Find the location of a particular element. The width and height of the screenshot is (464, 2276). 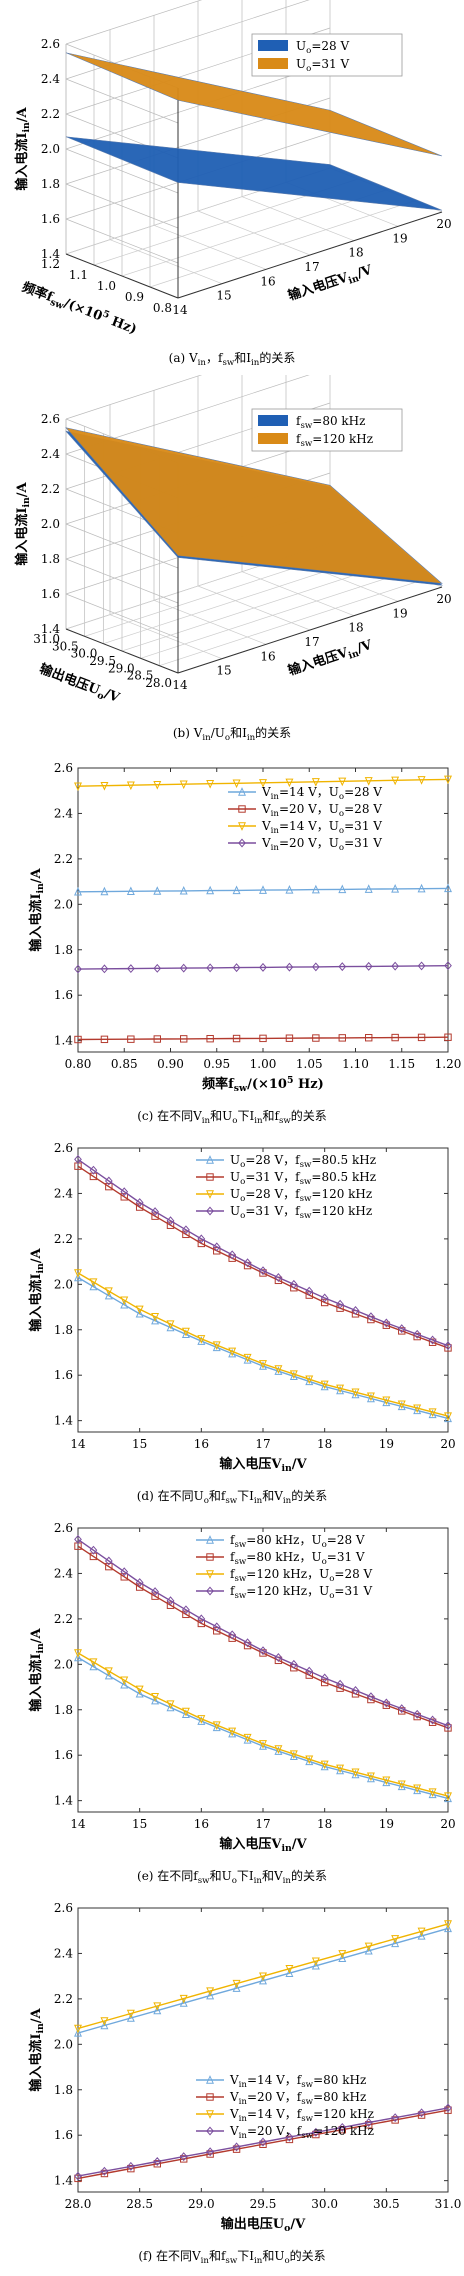

y-tick-label: 1.6 is located at coordinates (63, 2135).